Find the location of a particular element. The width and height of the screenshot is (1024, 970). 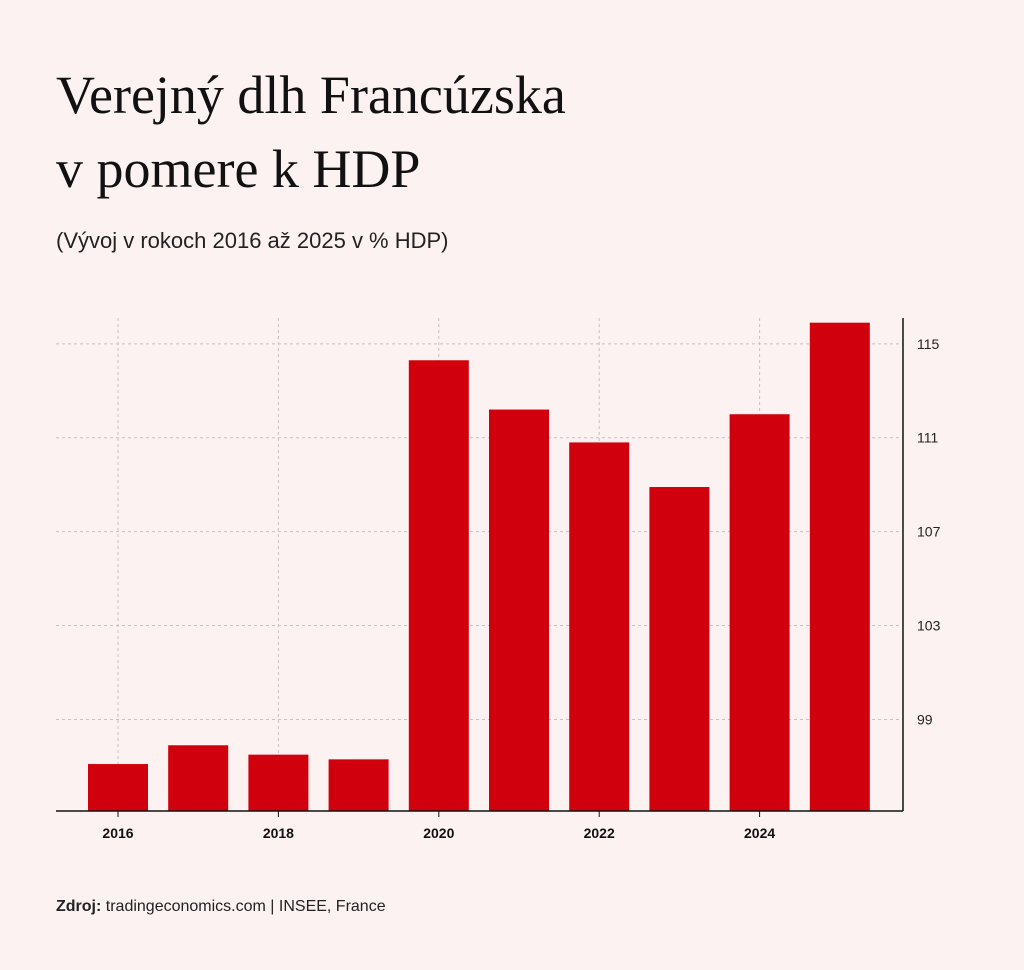

x-tick-label: 2016 is located at coordinates (117, 833).